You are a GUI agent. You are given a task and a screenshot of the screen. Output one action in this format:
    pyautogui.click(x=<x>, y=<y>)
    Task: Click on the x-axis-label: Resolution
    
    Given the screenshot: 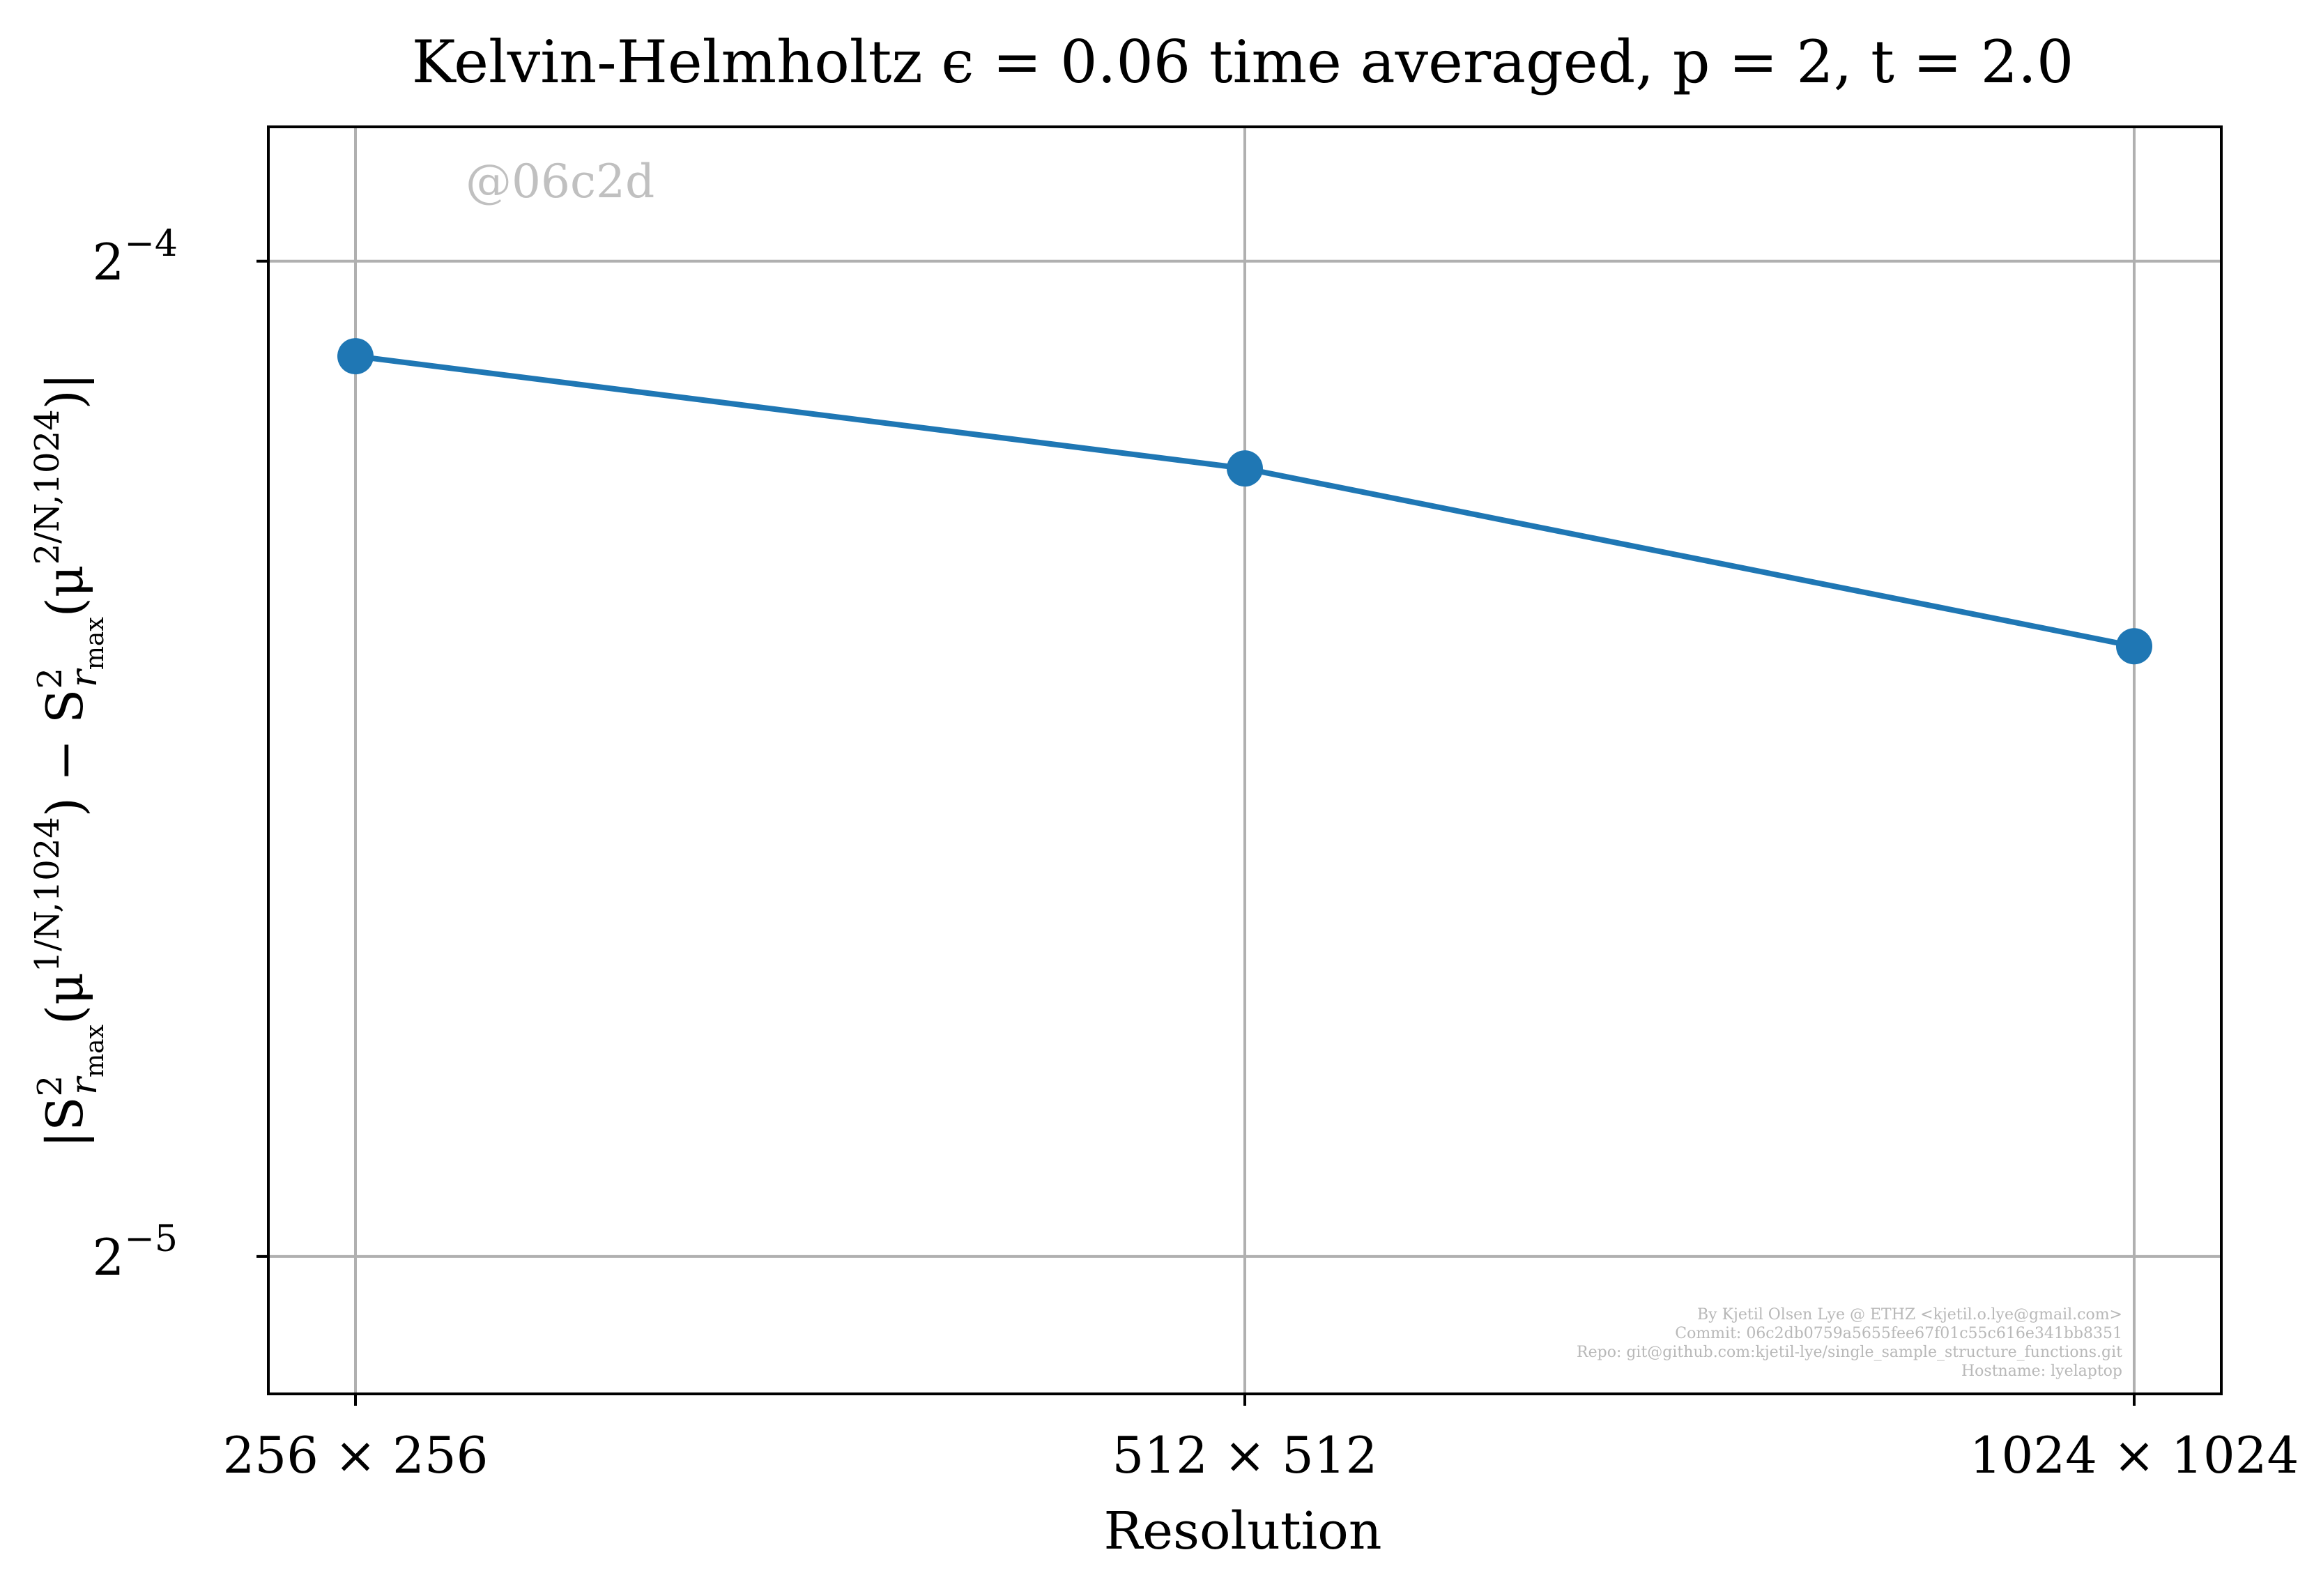 What is the action you would take?
    pyautogui.click(x=1243, y=1531)
    